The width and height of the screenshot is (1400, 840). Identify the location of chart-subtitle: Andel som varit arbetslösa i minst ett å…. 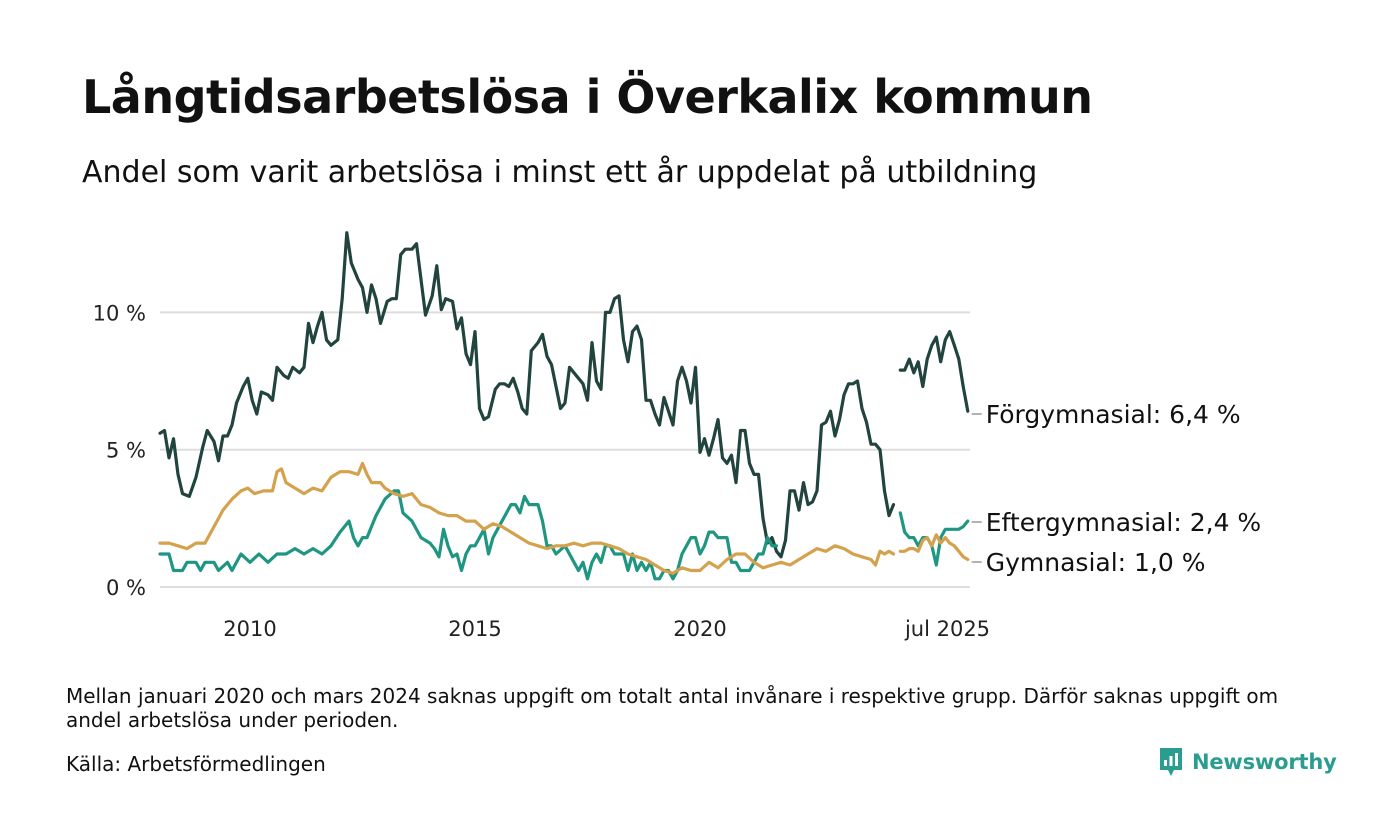
(560, 172).